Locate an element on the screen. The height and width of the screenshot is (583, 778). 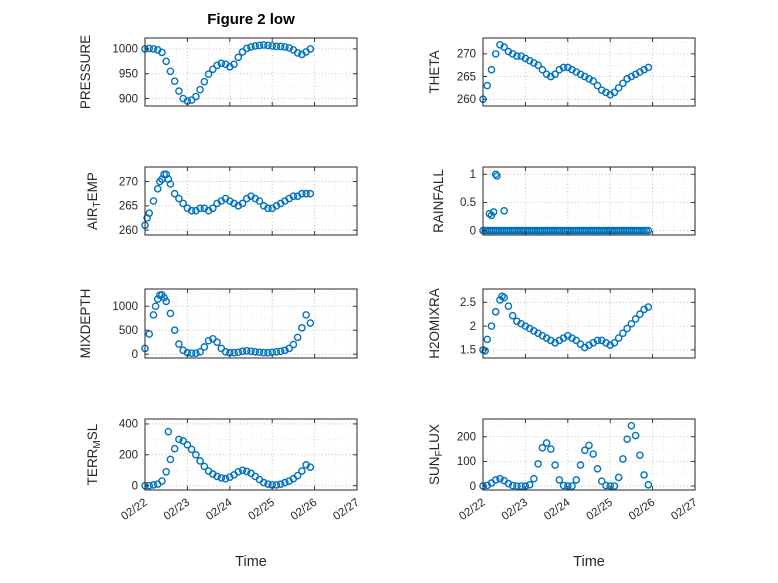
ytick-label: 1 is located at coordinates (473, 175).